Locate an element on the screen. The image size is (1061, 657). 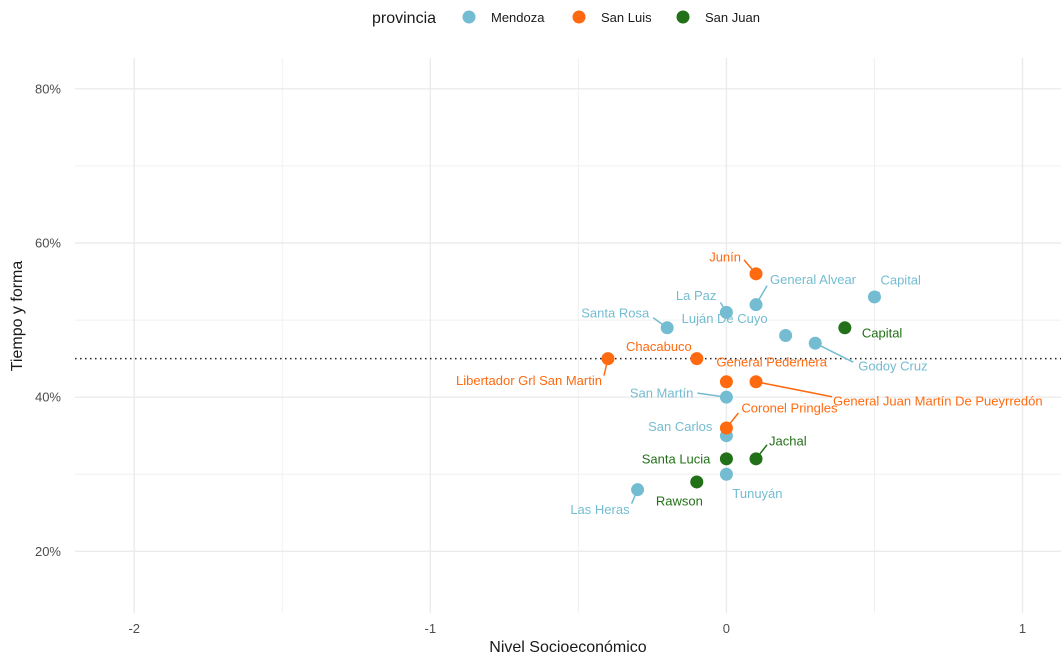
y-tick-label: 60% is located at coordinates (48, 243).